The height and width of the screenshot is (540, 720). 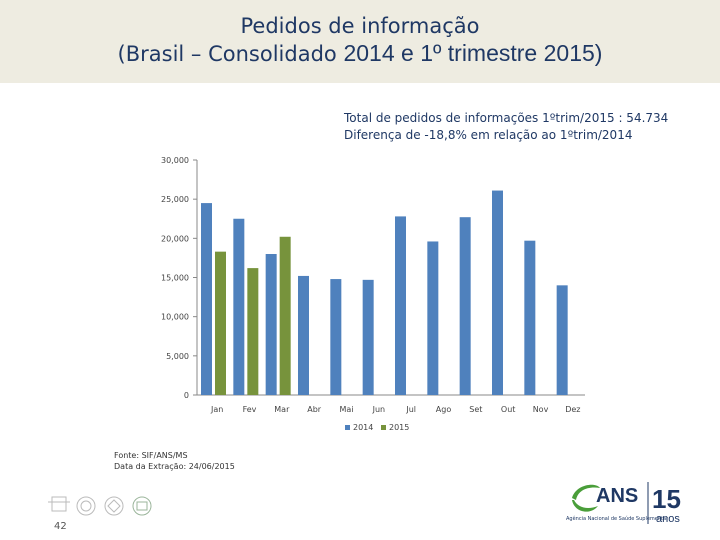 I want to click on x-tick-label: Out, so click(x=508, y=409).